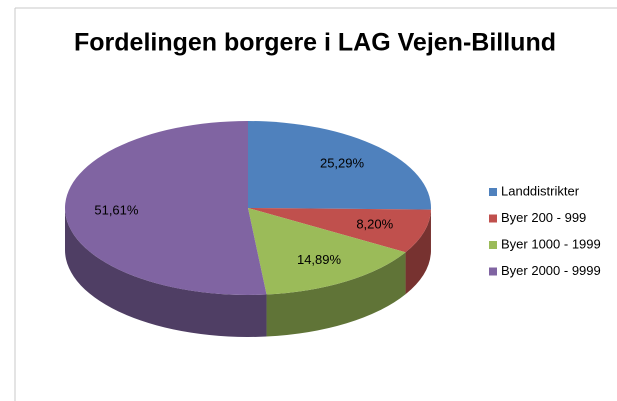  What do you see at coordinates (543, 217) in the screenshot?
I see `legend-label: Byer 200 - 999` at bounding box center [543, 217].